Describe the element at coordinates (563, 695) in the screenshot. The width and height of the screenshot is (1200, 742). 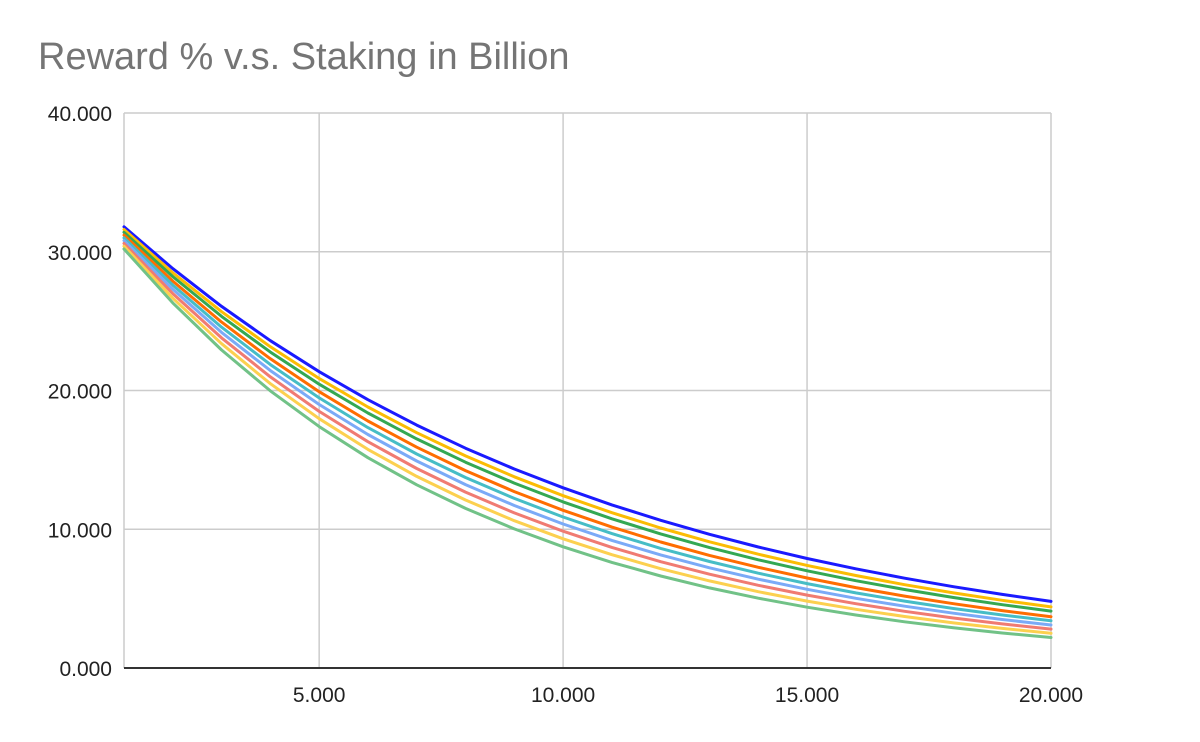
I see `x-tick-label: 10.000` at that location.